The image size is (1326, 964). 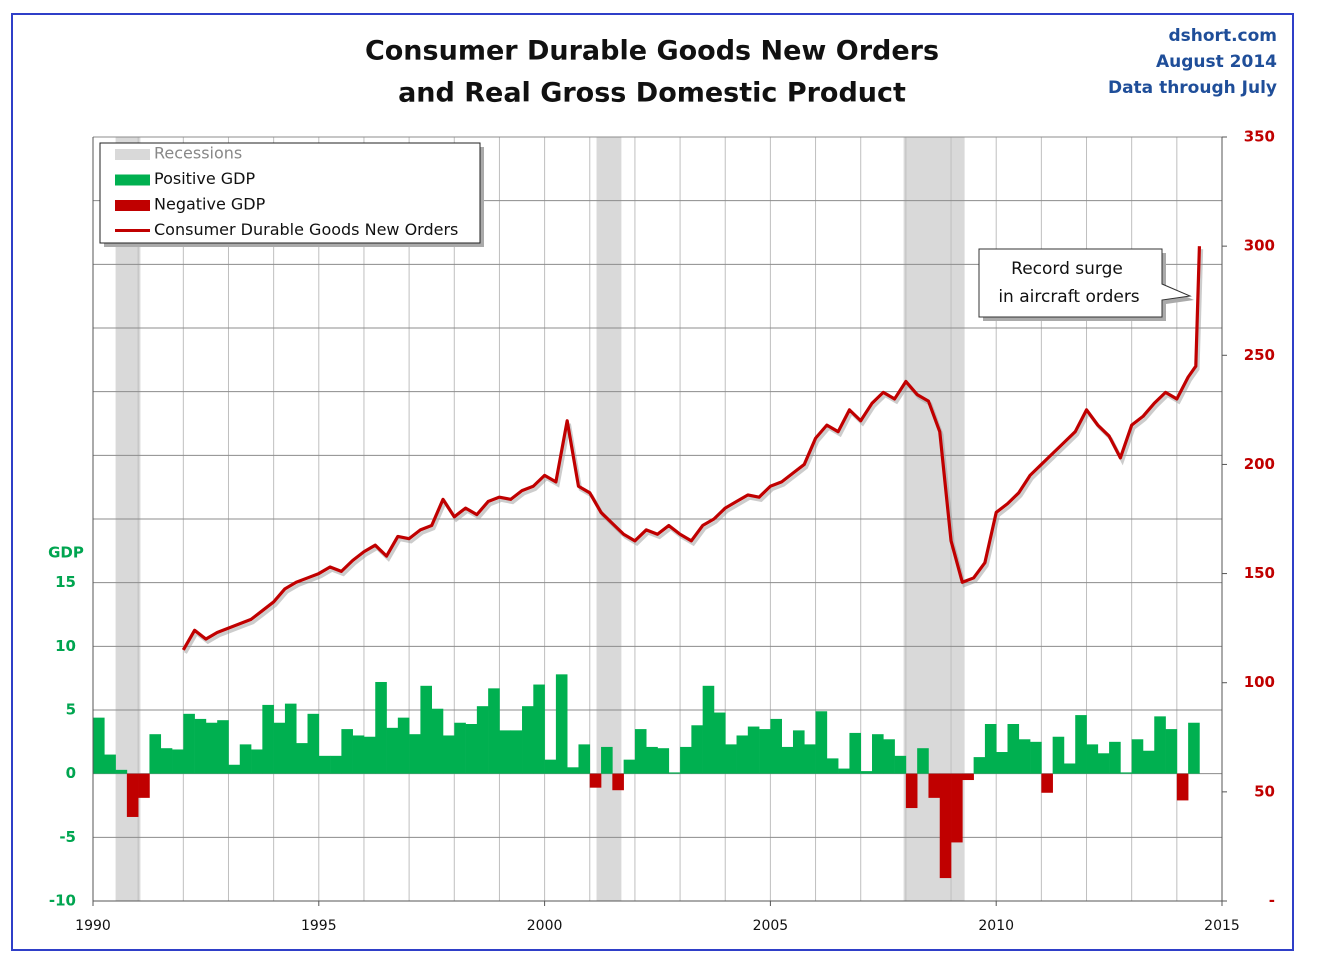 What do you see at coordinates (1259, 464) in the screenshot?
I see `y2-tick-label: 200` at bounding box center [1259, 464].